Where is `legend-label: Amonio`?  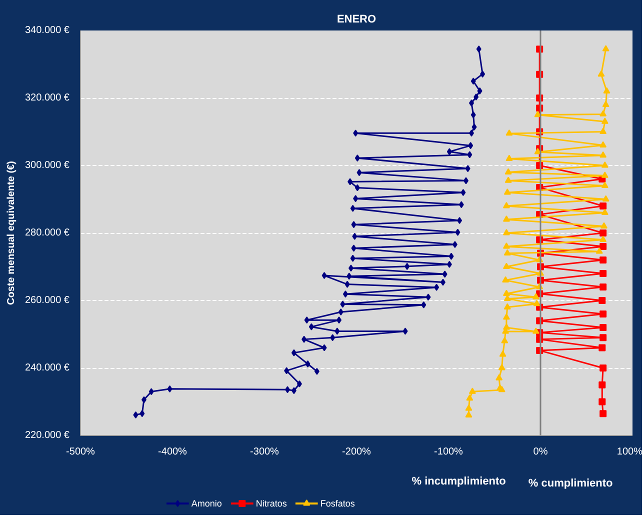 legend-label: Amonio is located at coordinates (206, 503).